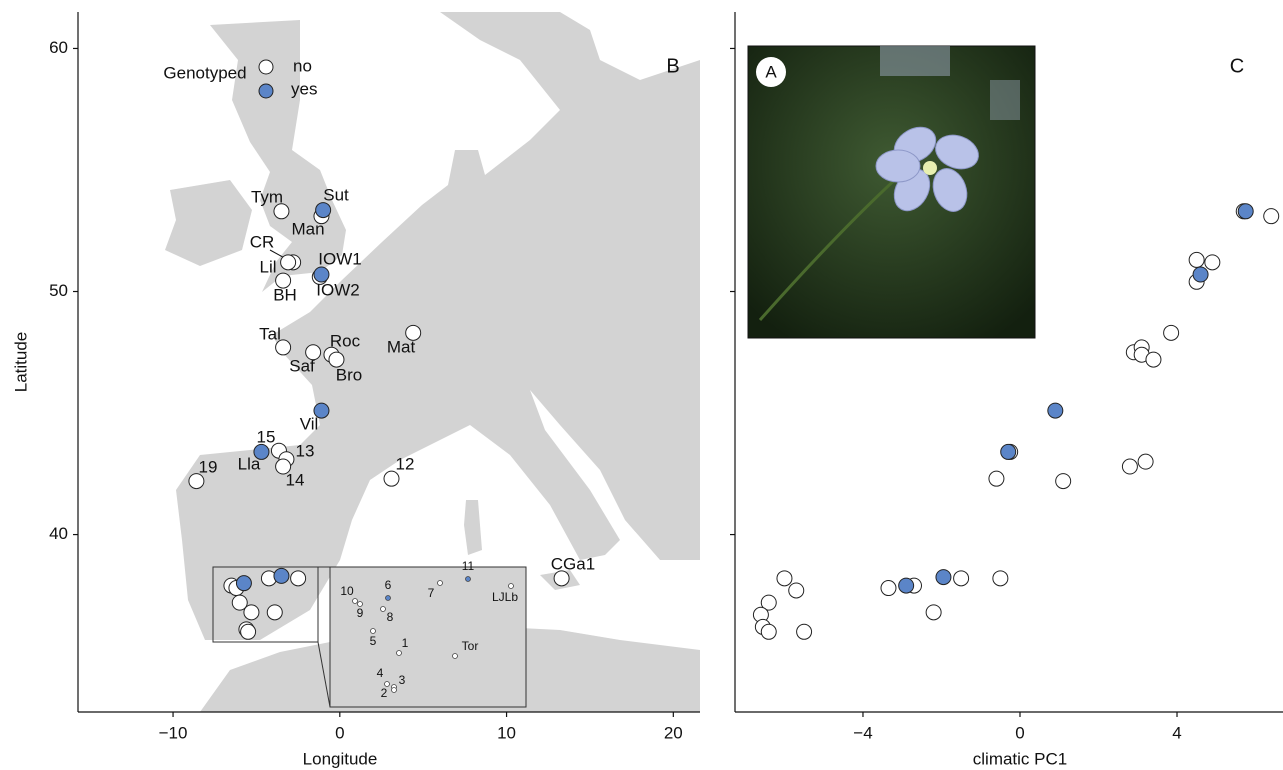 Image resolution: width=1283 pixels, height=770 pixels. Describe the element at coordinates (891, 192) in the screenshot. I see `photo: A` at that location.